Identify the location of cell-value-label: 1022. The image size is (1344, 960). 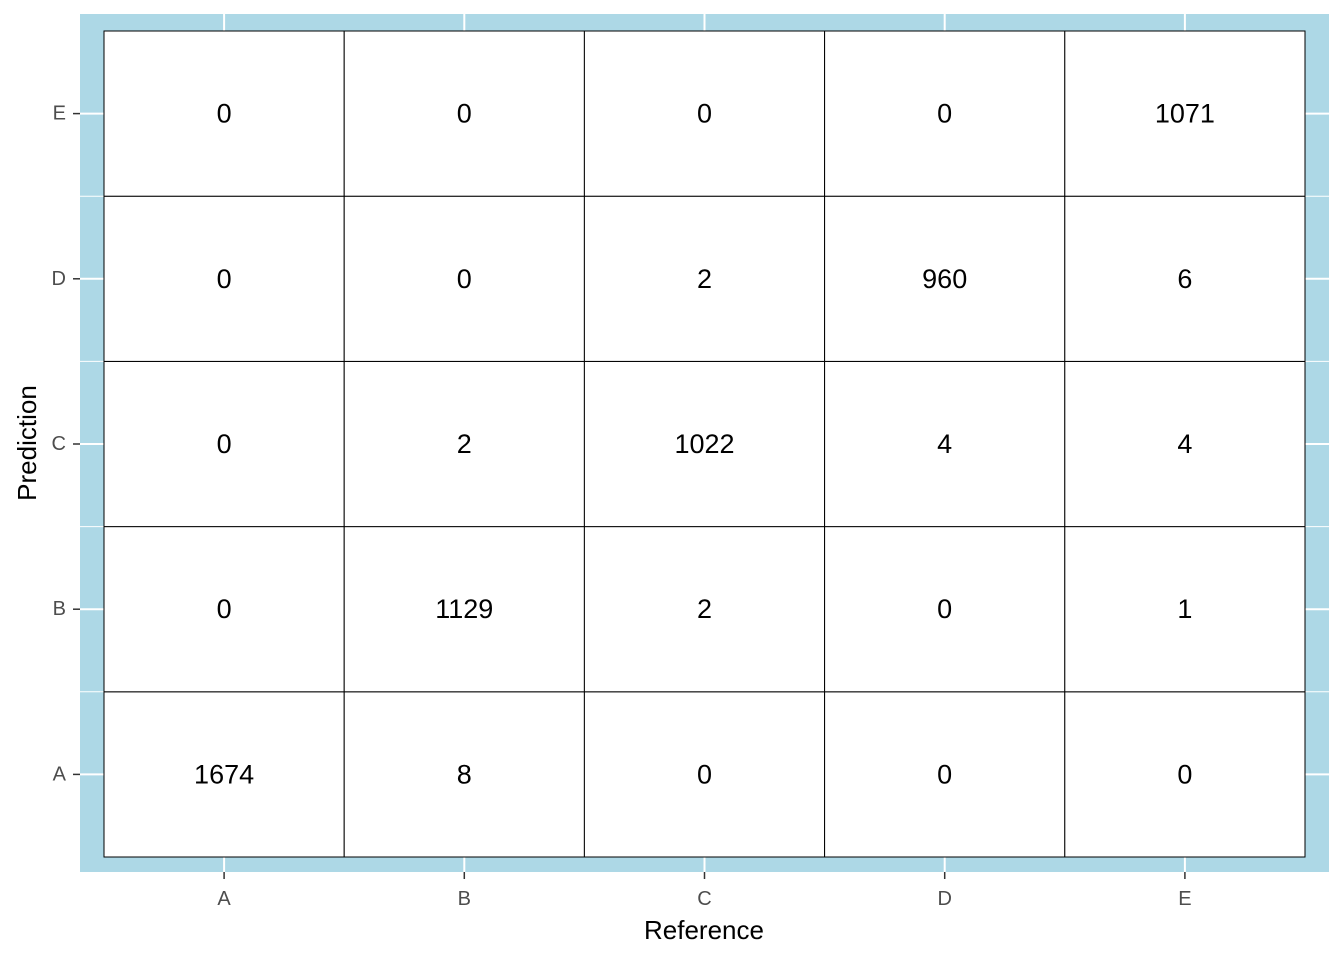
(704, 444).